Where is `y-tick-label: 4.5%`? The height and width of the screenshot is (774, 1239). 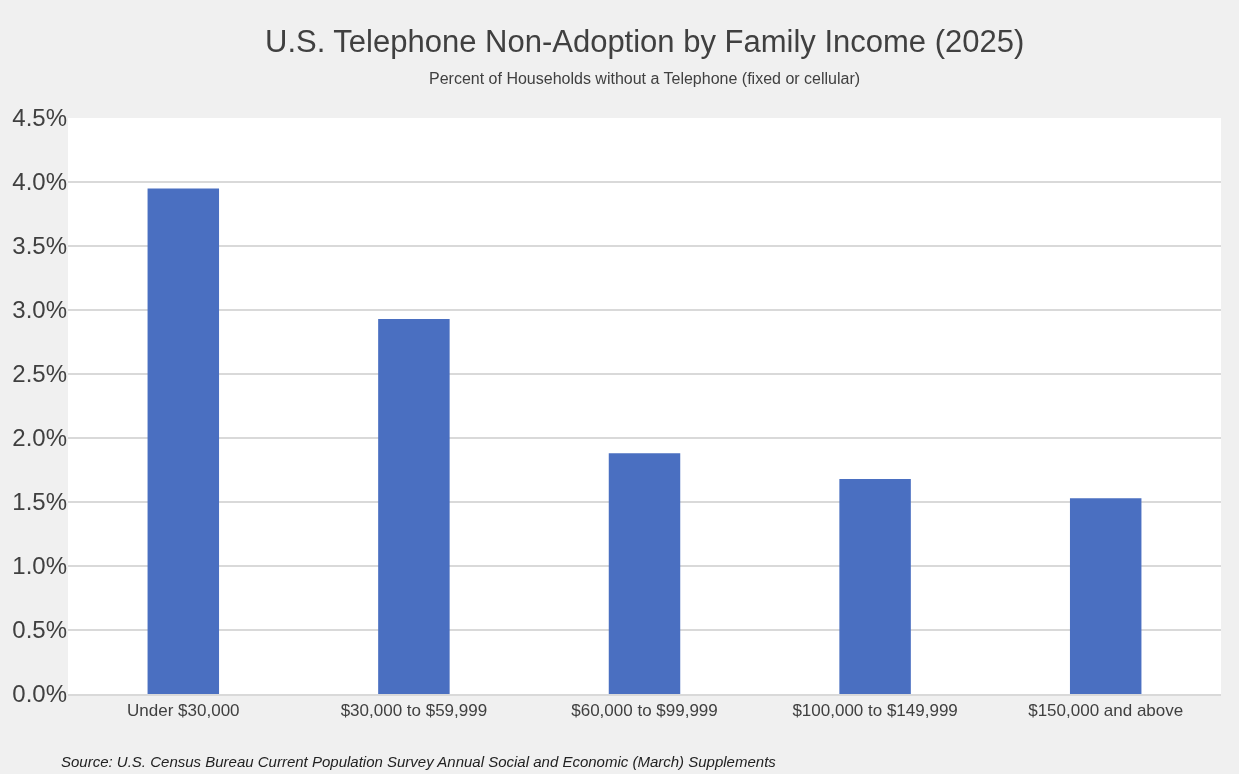
y-tick-label: 4.5% is located at coordinates (39, 118).